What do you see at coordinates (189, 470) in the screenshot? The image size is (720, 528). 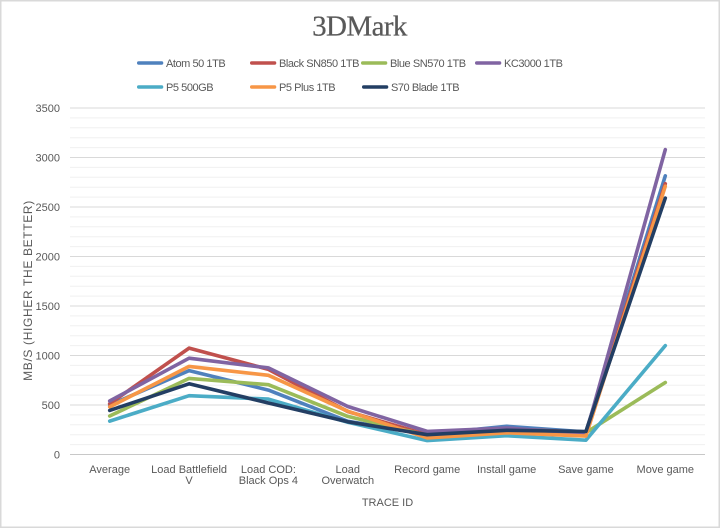 I see `svg-text: Load Battlefield` at bounding box center [189, 470].